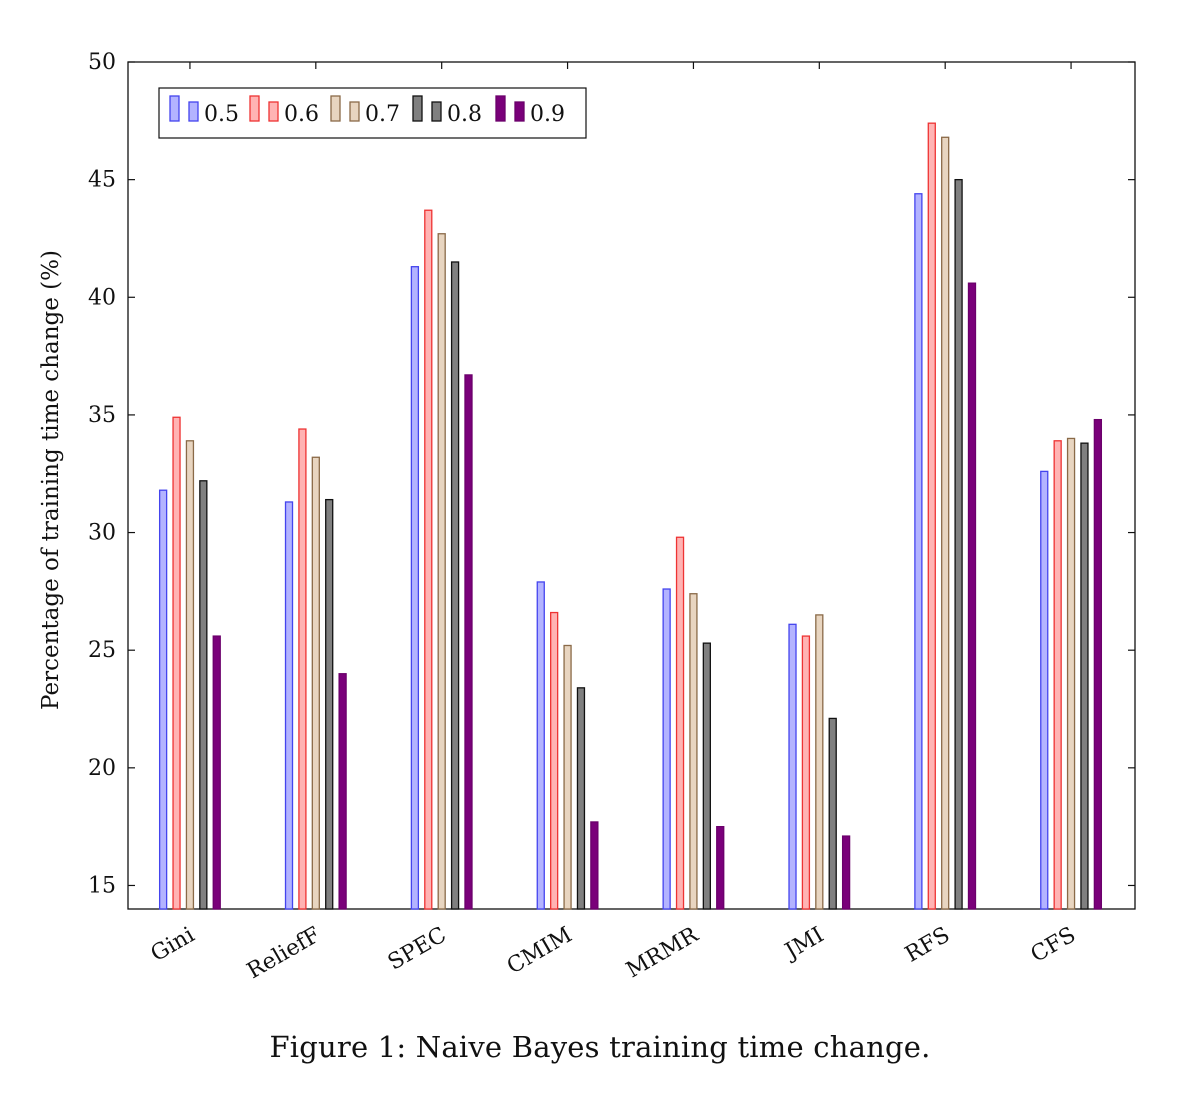 This screenshot has width=1200, height=1102. What do you see at coordinates (221, 114) in the screenshot?
I see `legend-label: 0.5` at bounding box center [221, 114].